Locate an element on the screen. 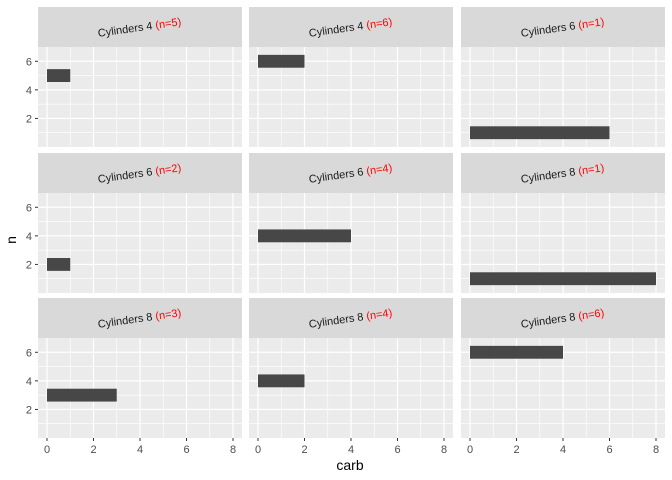 This screenshot has width=672, height=480. y-axis-title: n is located at coordinates (11, 240).